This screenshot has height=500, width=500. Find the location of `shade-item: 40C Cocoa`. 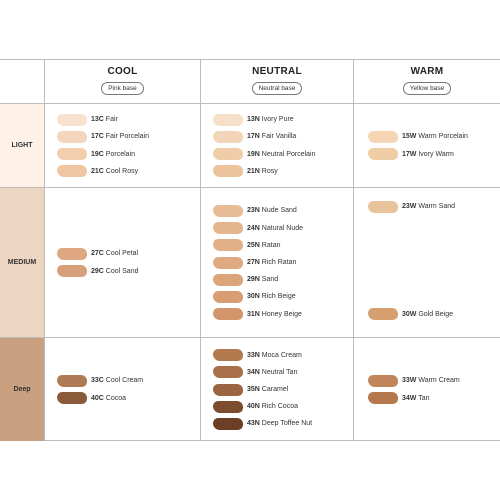

shade-item: 40C Cocoa is located at coordinates (127, 398).